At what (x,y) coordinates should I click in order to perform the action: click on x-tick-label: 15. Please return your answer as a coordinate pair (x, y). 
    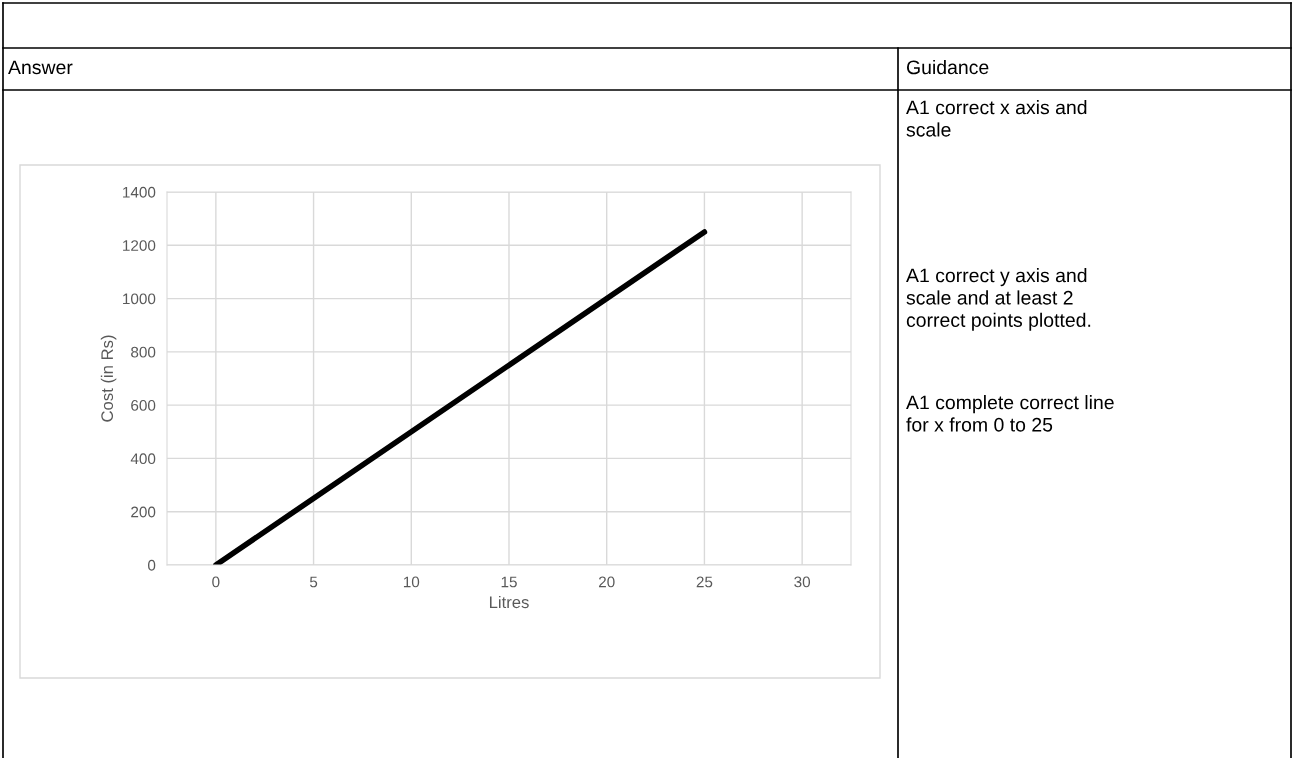
    Looking at the image, I should click on (509, 582).